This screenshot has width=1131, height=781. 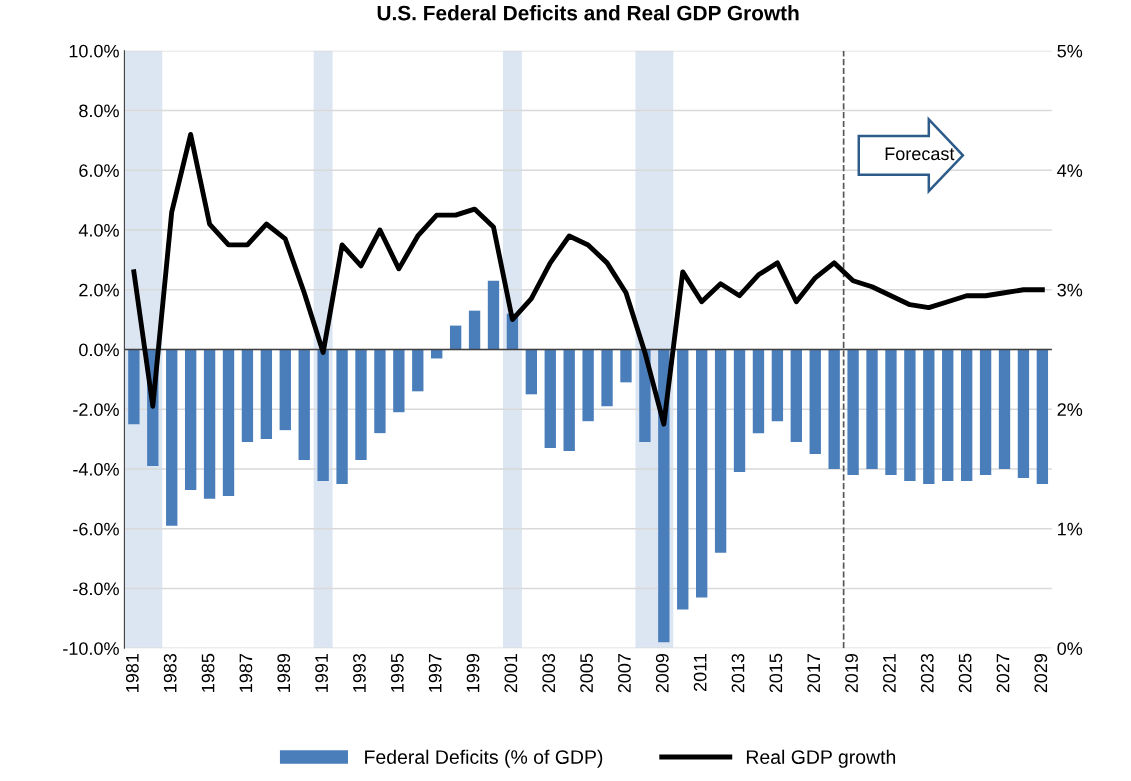 What do you see at coordinates (397, 672) in the screenshot?
I see `x-tick-label: 1995` at bounding box center [397, 672].